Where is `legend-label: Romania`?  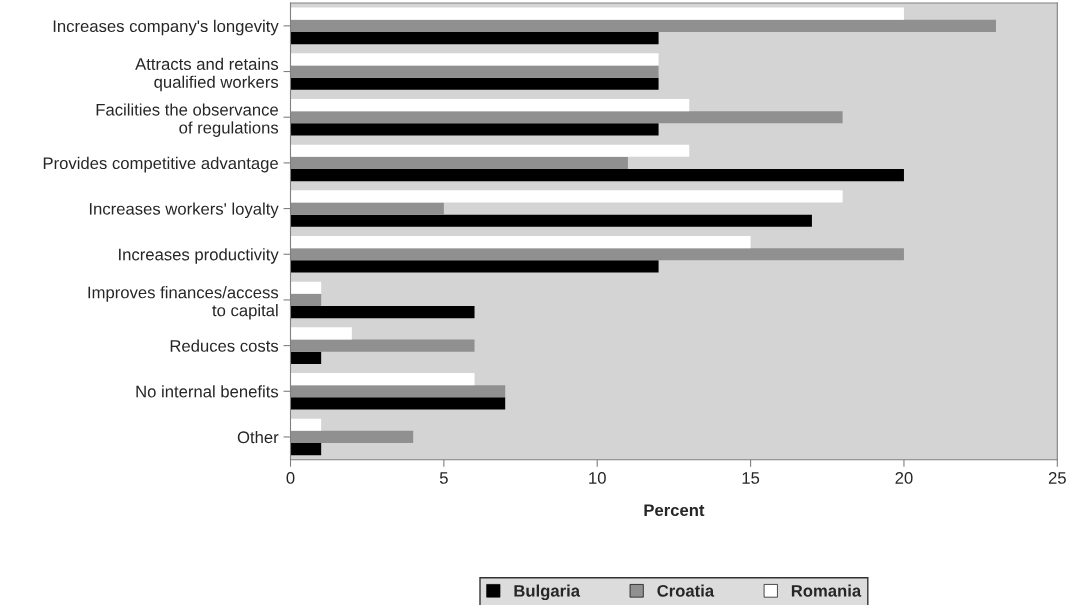 legend-label: Romania is located at coordinates (826, 590).